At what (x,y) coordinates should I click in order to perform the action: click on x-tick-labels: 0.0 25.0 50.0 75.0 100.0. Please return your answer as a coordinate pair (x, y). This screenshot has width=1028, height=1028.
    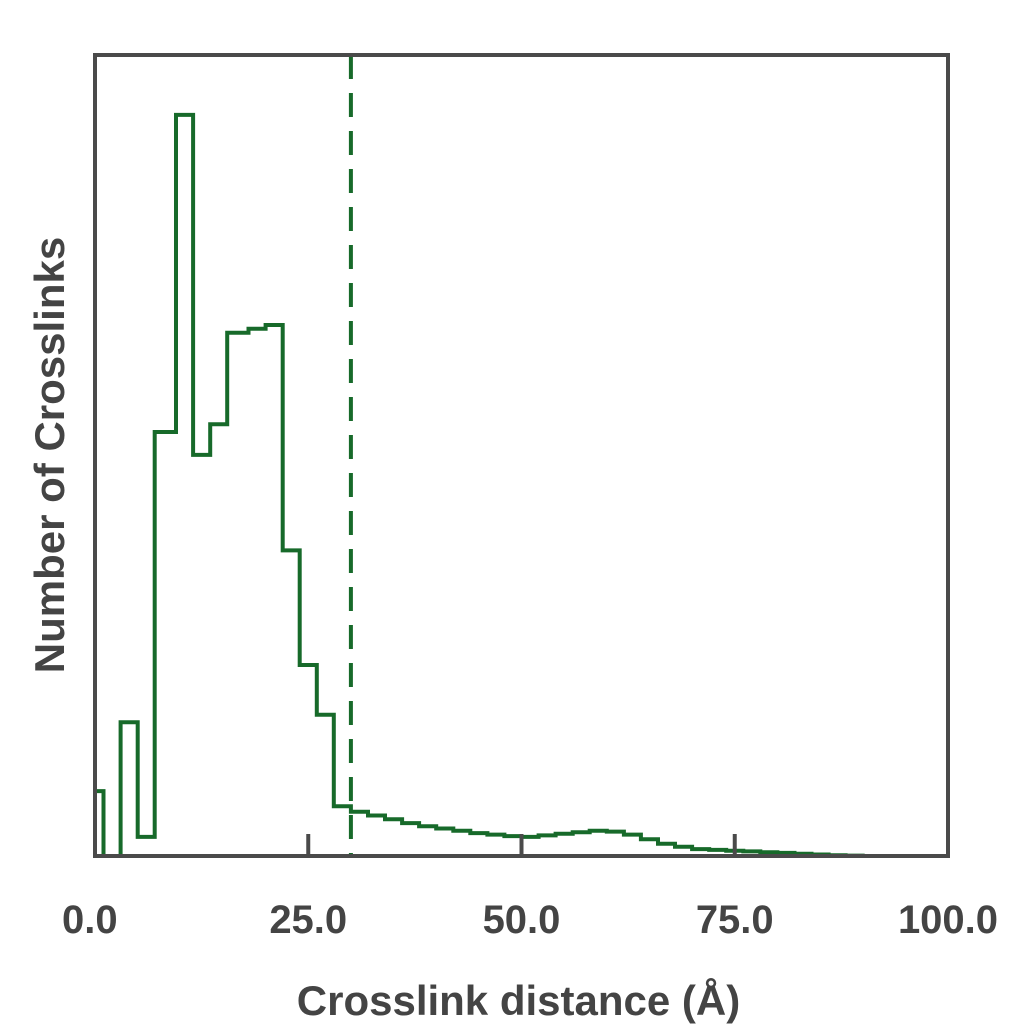
    Looking at the image, I should click on (530, 920).